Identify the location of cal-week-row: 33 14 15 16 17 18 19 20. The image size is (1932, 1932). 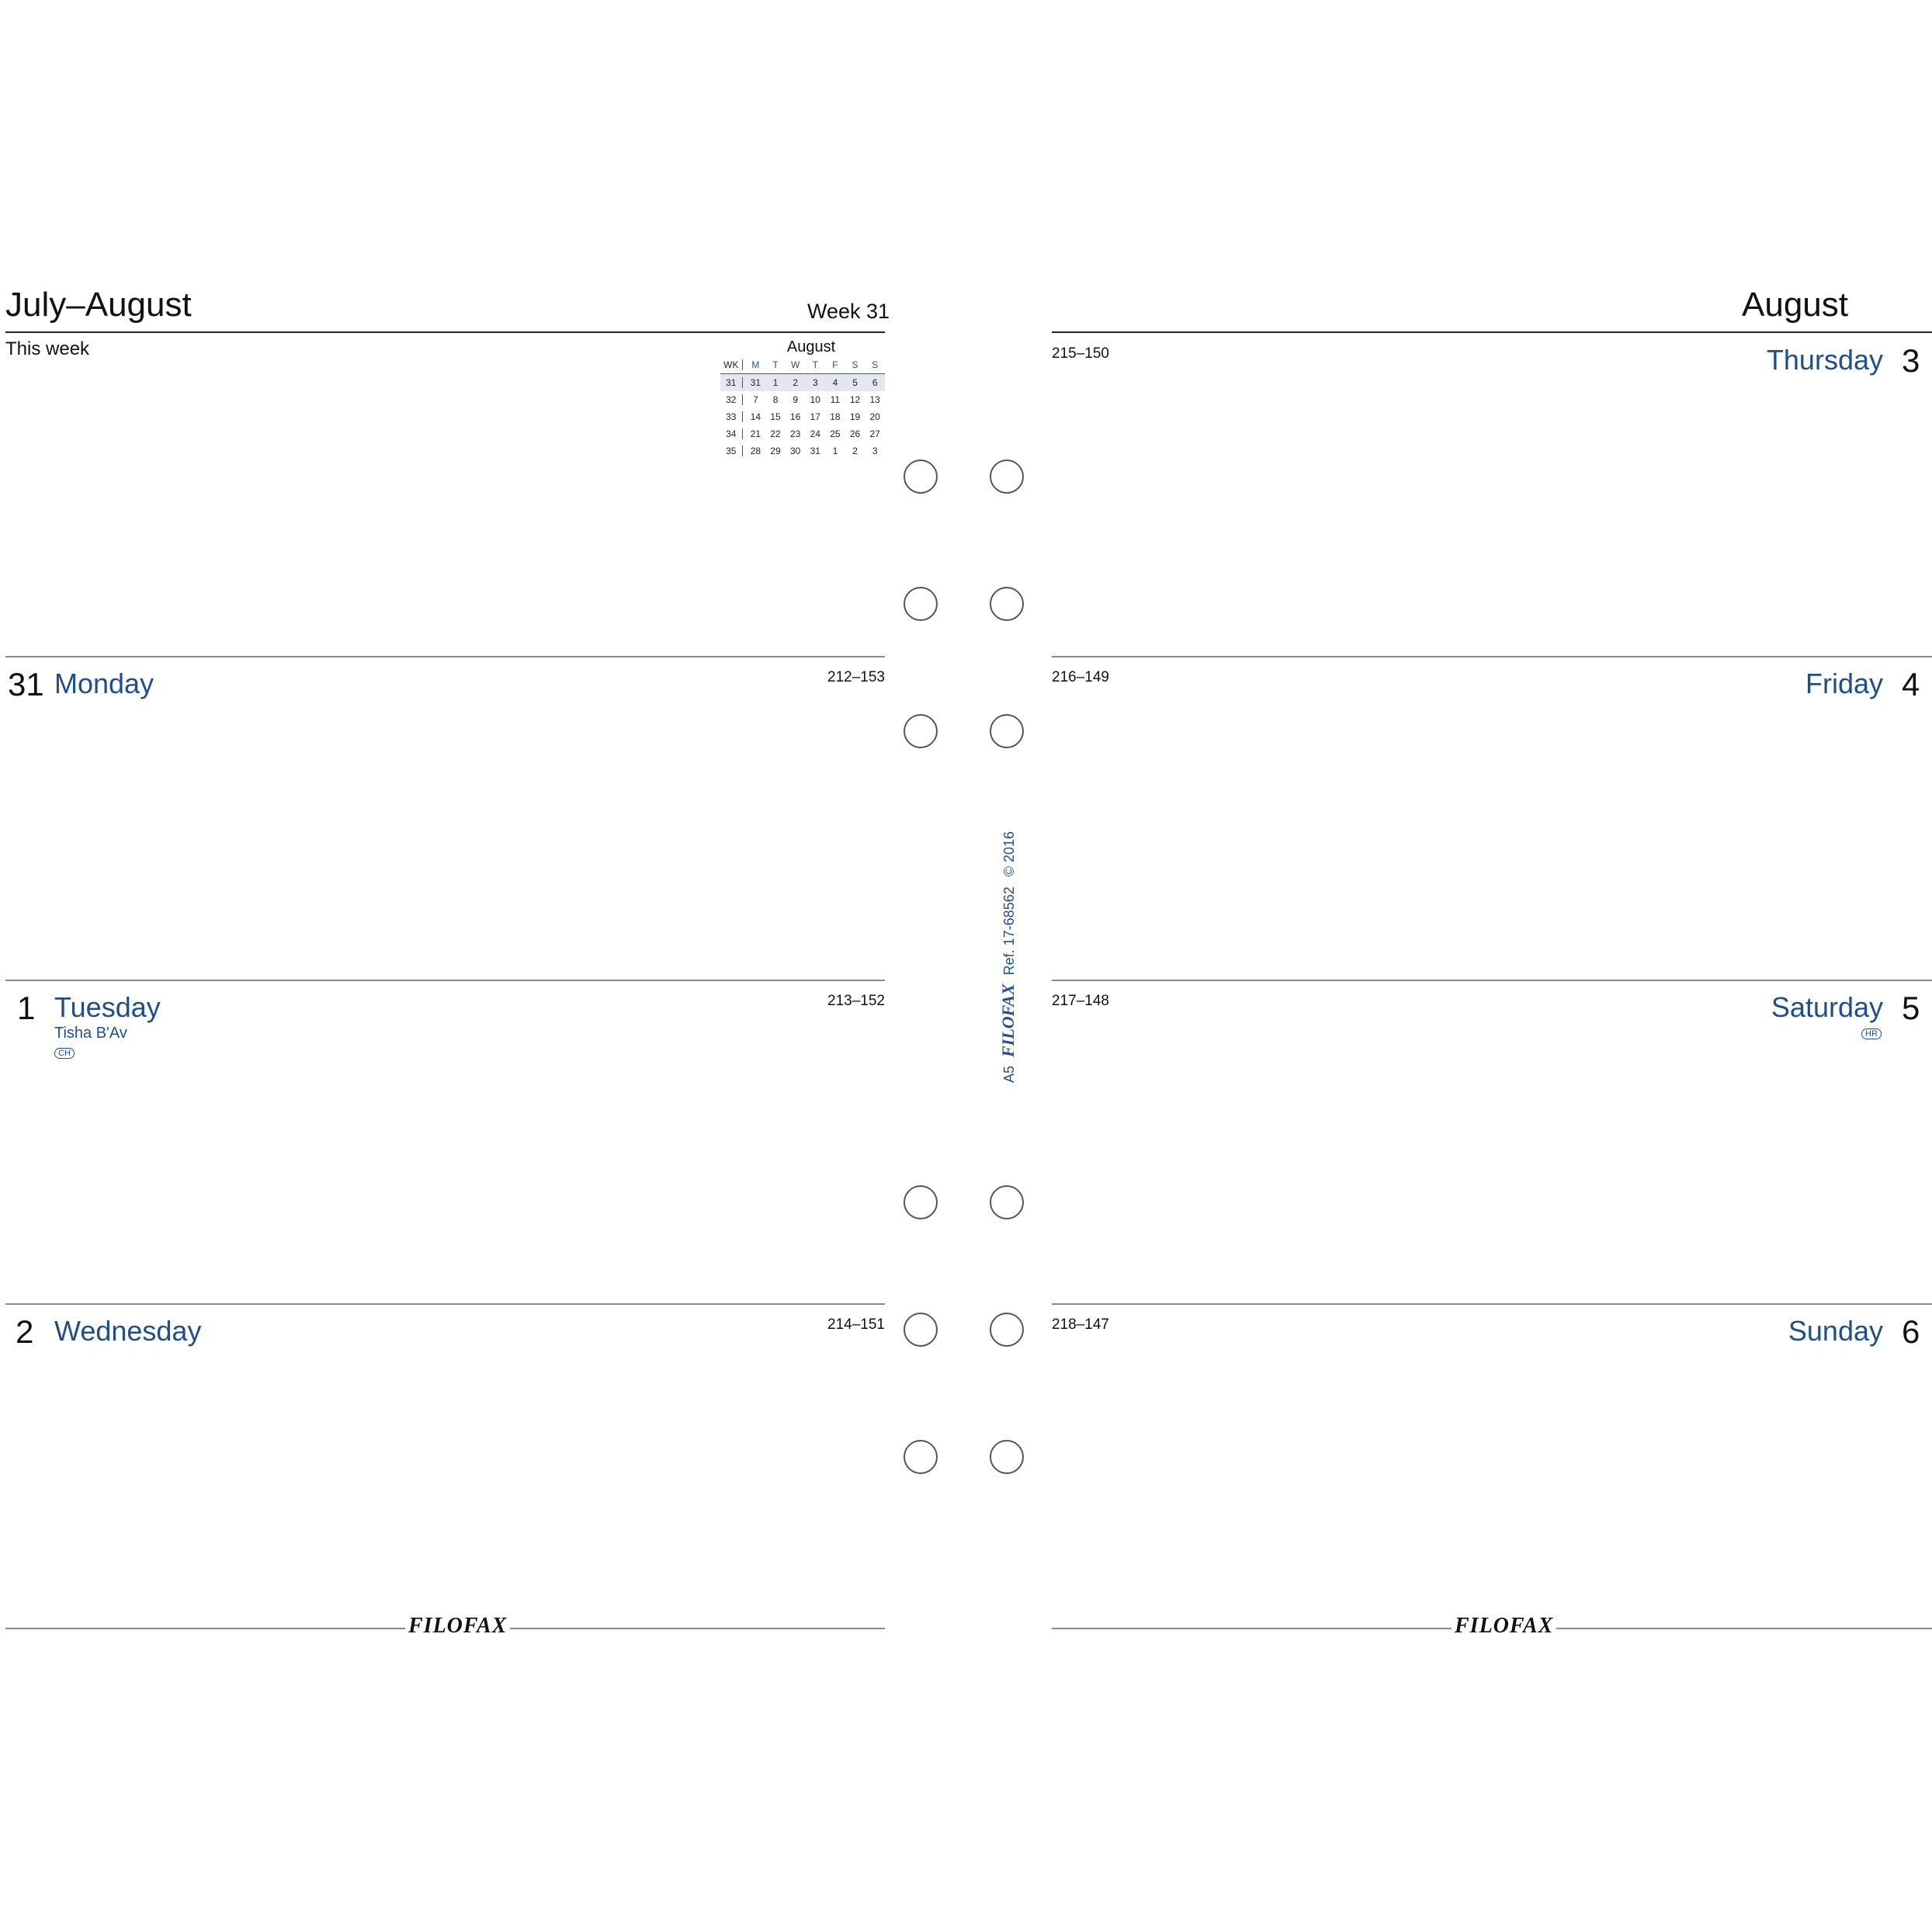
(802, 416).